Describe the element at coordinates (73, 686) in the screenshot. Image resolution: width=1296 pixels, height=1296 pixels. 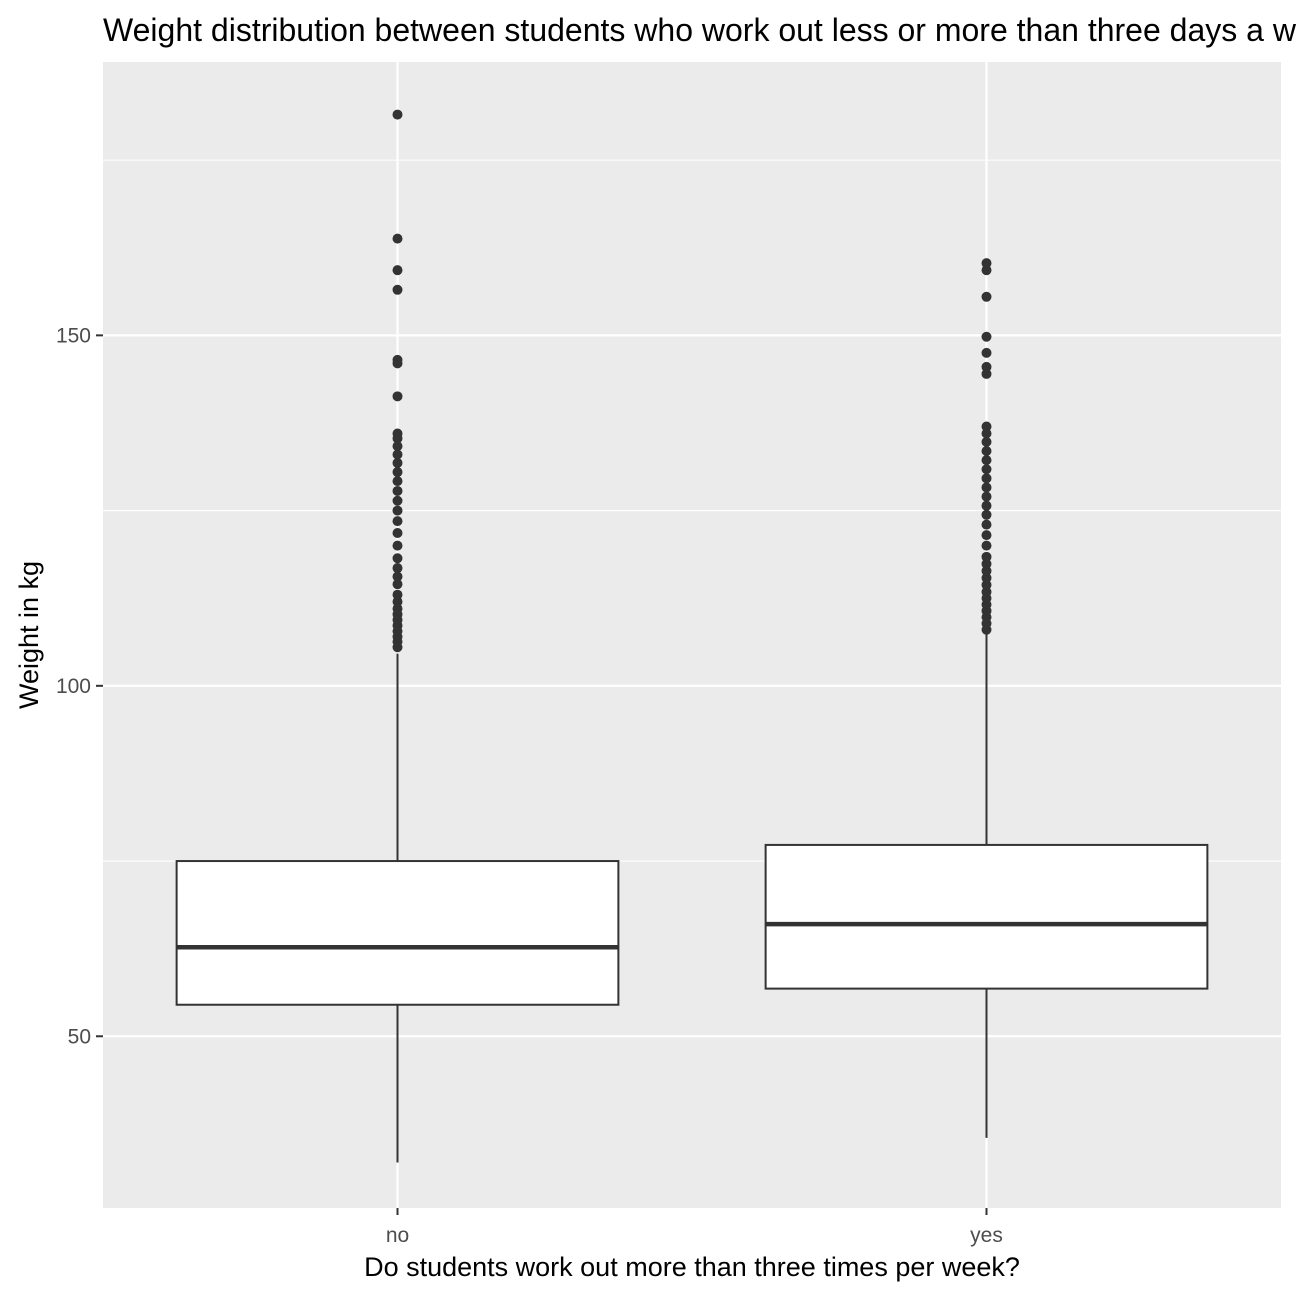
I see `y-tick-label: 100` at that location.